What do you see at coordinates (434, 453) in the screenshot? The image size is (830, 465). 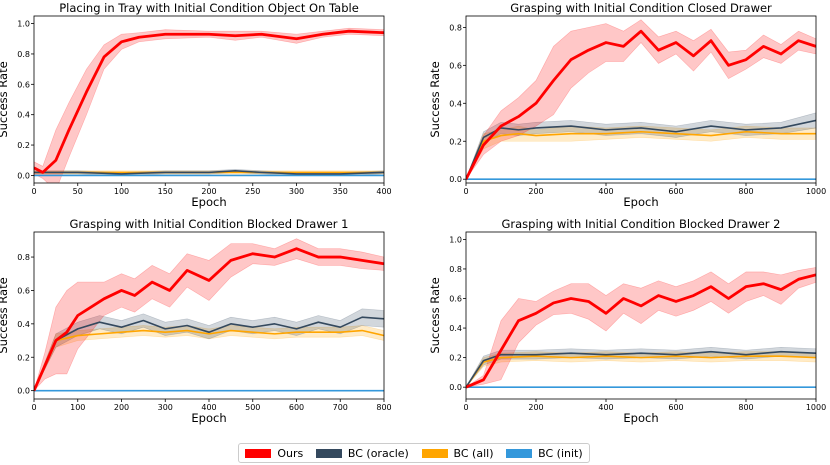 I see `legend-swatch-bc-all` at bounding box center [434, 453].